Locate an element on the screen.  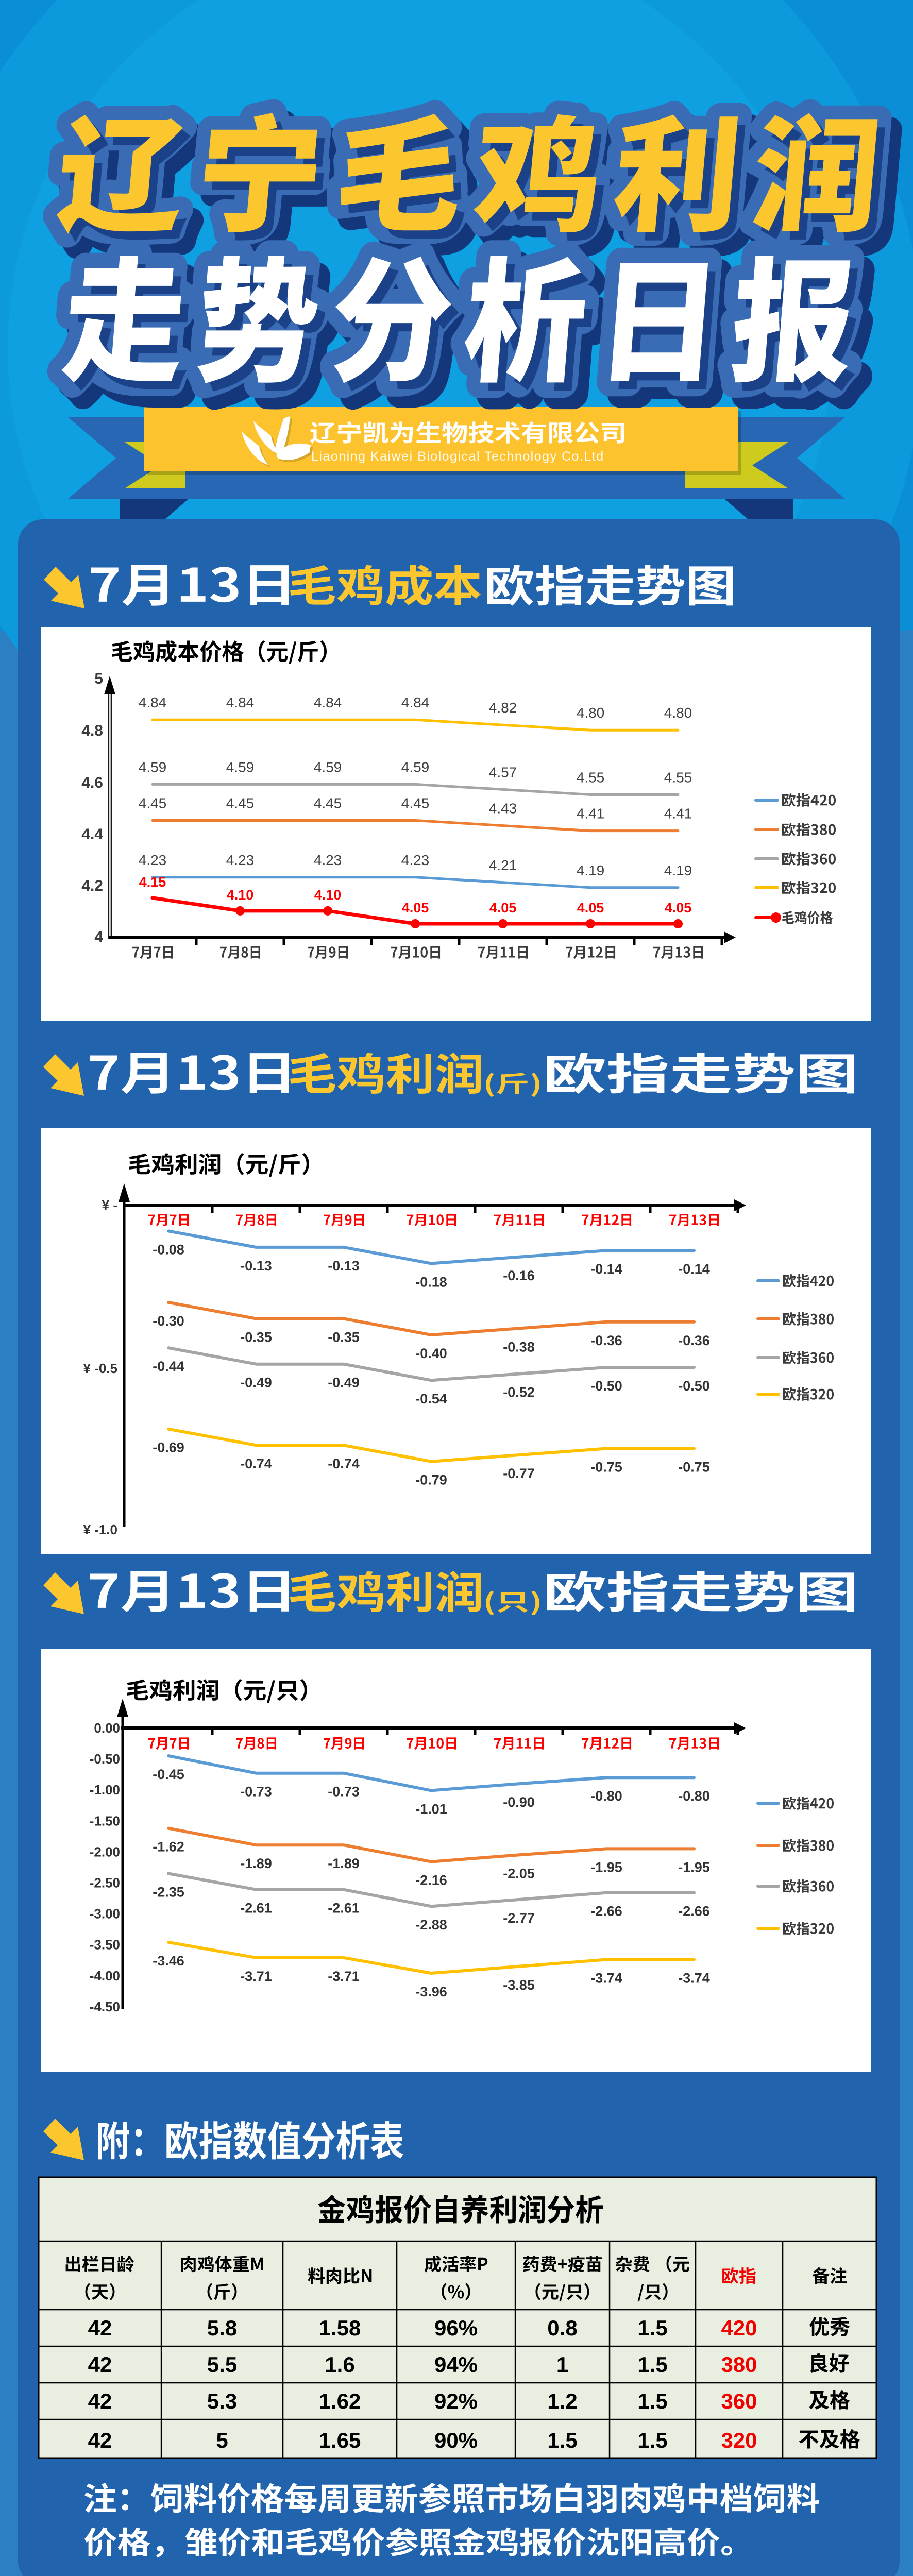
svg-text: -0.44 is located at coordinates (169, 1366).